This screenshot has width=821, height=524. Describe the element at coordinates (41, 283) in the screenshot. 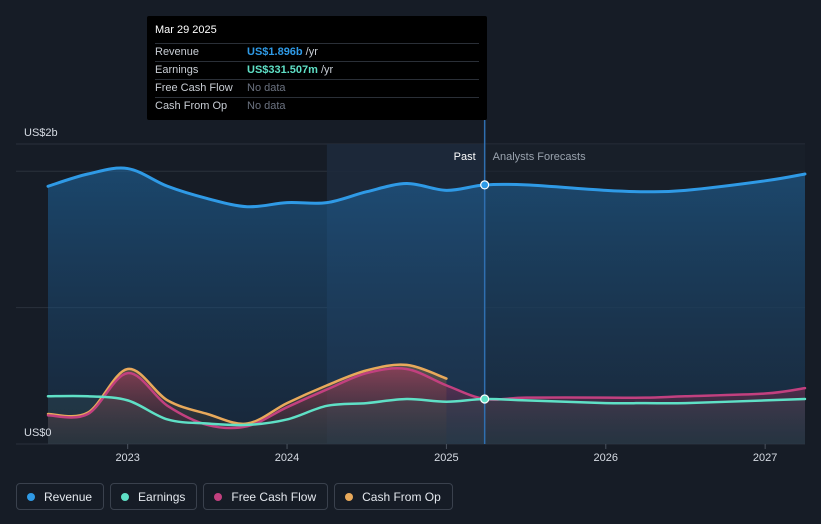

I see `y-axis-ticks: US$0 US$2b` at that location.